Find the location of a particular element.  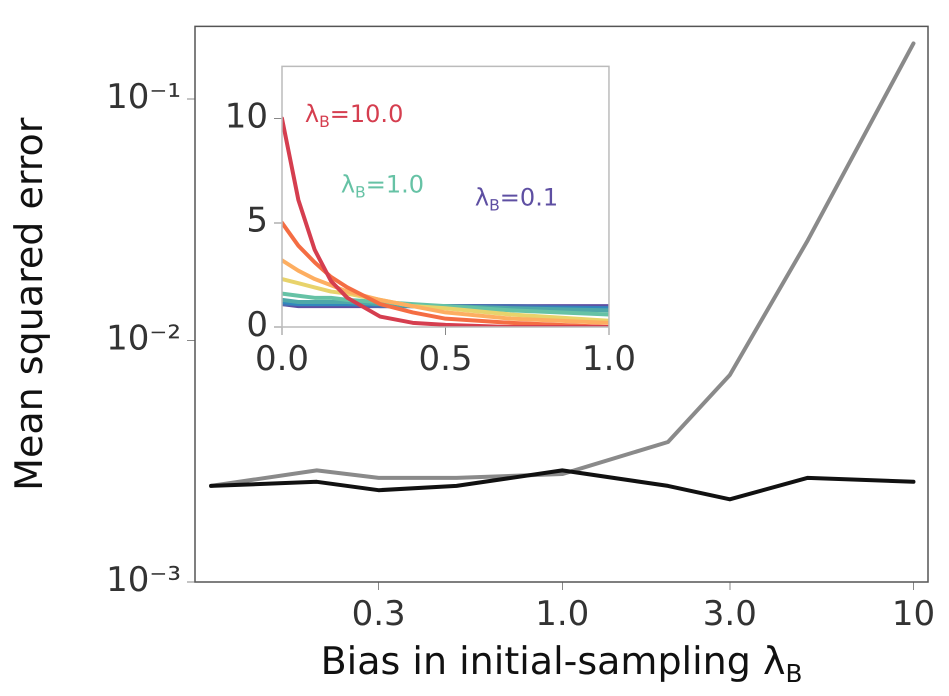

y-tick-label: 10⁻² is located at coordinates (143, 338).